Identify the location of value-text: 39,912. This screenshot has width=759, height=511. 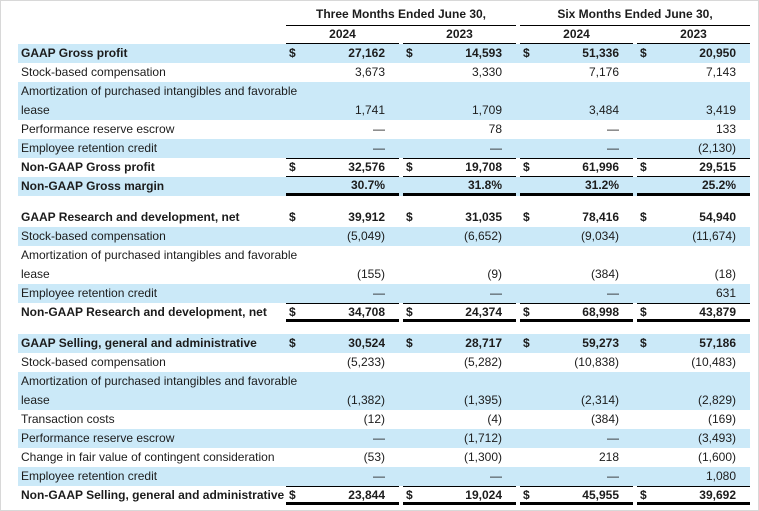
(366, 217).